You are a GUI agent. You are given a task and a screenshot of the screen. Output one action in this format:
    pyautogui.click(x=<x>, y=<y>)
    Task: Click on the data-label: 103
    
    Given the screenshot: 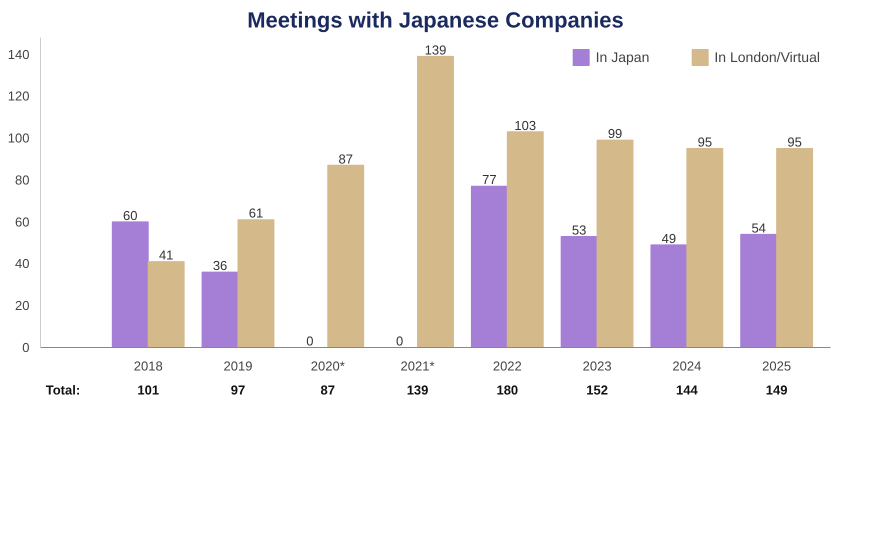 What is the action you would take?
    pyautogui.click(x=525, y=125)
    